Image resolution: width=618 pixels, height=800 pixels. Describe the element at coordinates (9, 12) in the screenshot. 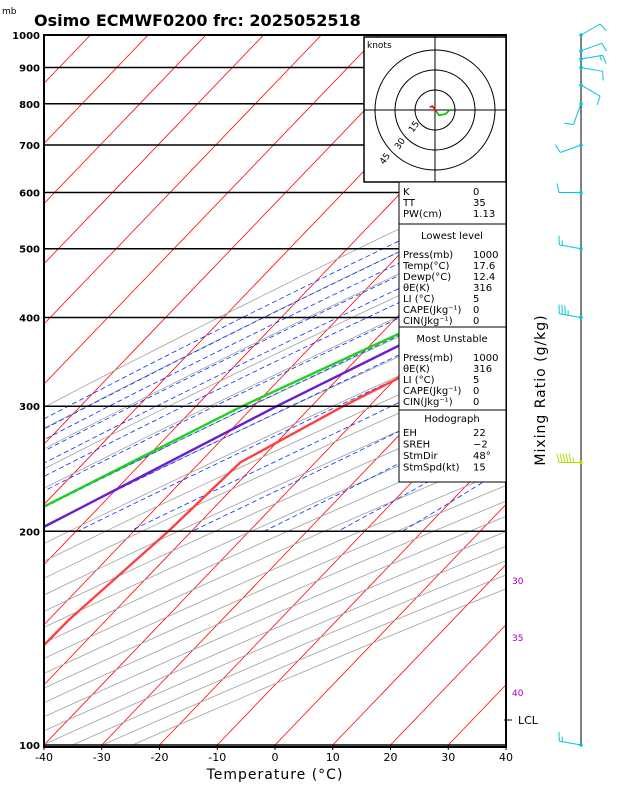

I see `pressure-unit-label: mb` at that location.